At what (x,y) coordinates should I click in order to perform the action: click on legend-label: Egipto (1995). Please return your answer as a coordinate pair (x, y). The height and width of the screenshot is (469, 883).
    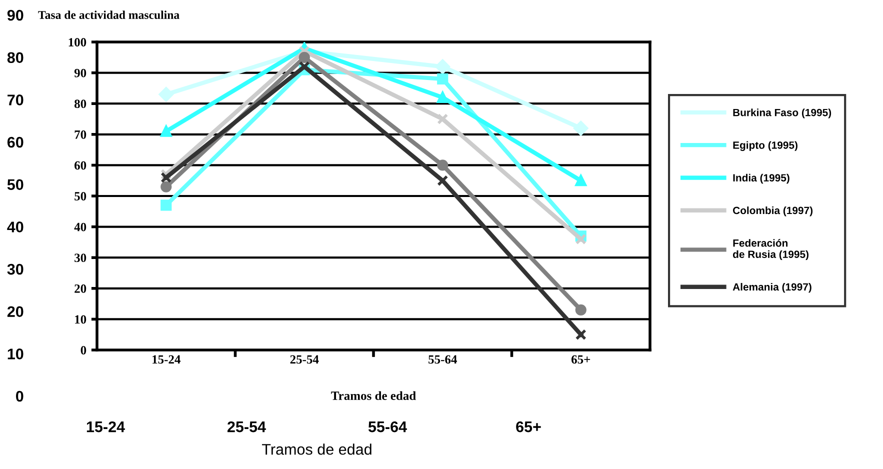
    Looking at the image, I should click on (765, 146).